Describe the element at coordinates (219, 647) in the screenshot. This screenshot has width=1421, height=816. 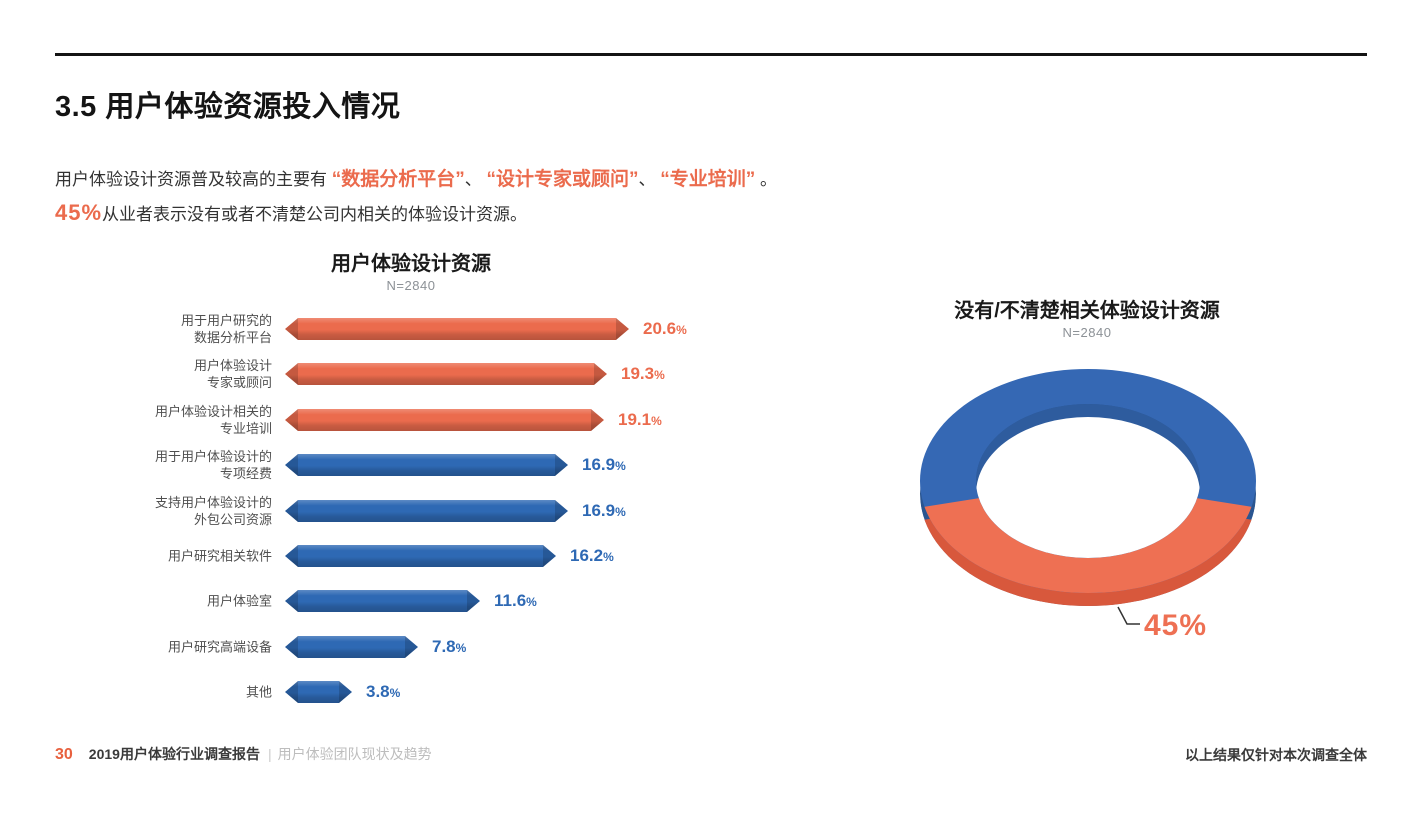
I see `bar-category-label: 用户研究高端设备` at that location.